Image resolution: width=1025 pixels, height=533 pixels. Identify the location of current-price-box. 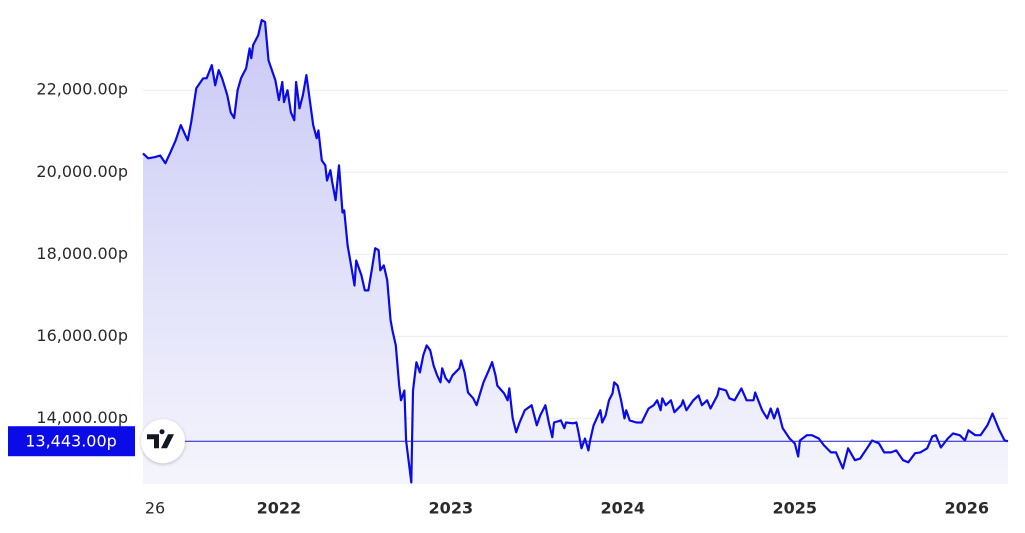
(71, 441).